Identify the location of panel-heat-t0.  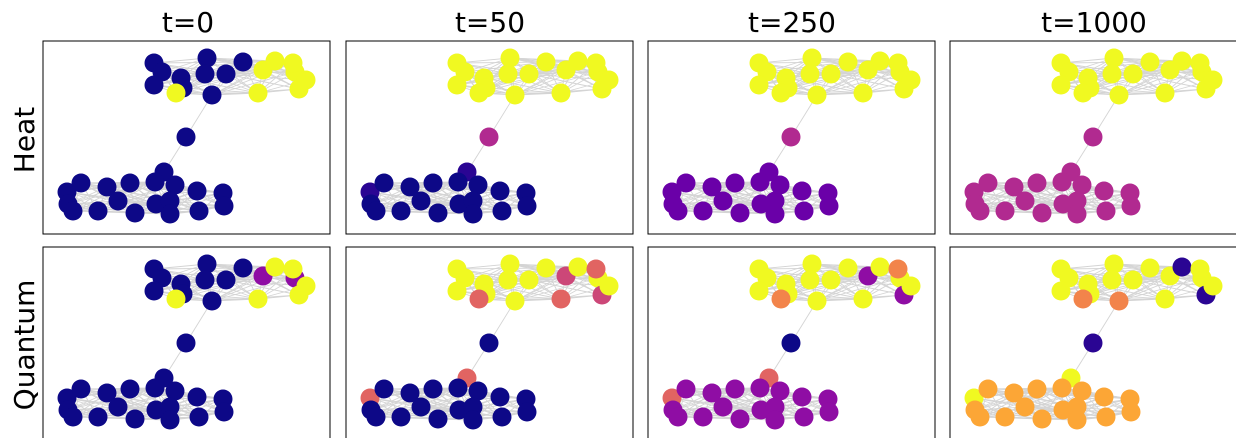
(186, 137).